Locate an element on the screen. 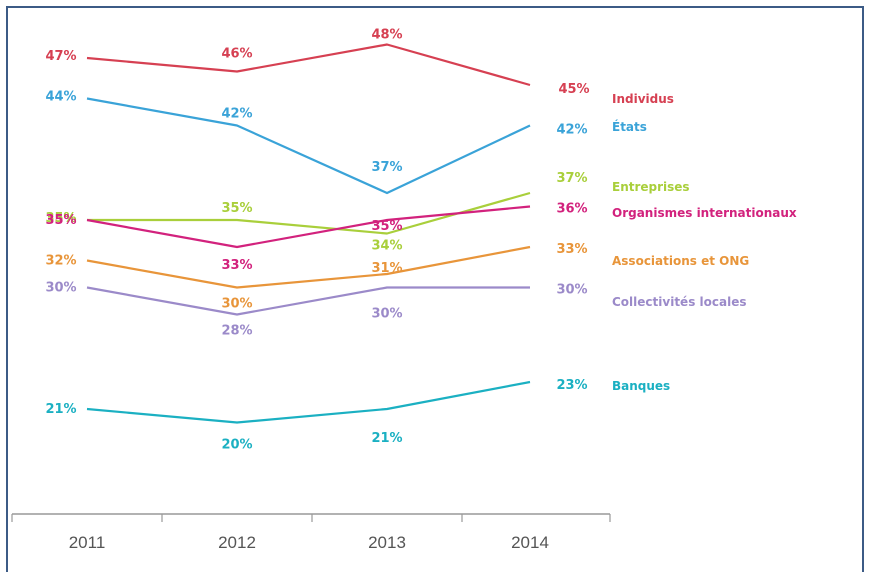  legend-label: Individus is located at coordinates (643, 99).